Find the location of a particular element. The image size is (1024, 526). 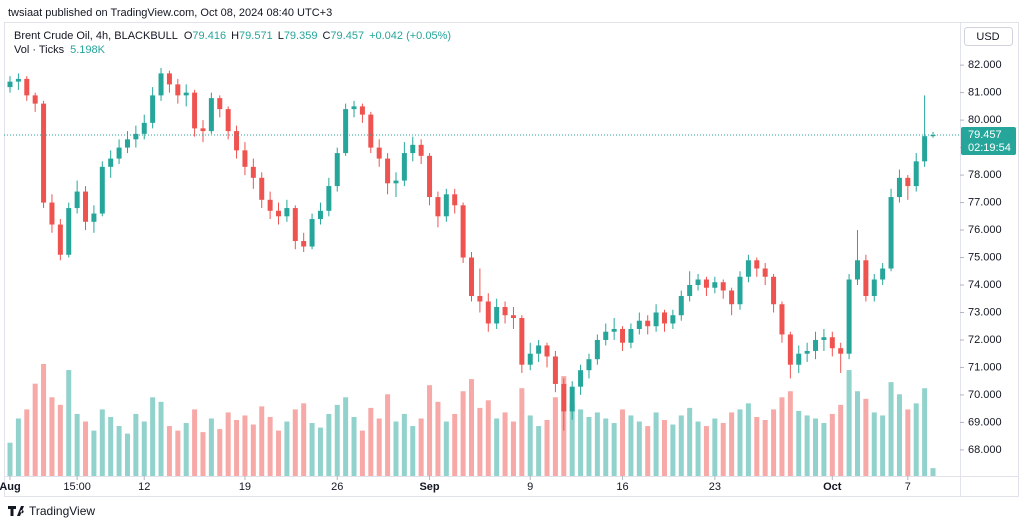

ohlc-value: 79.457 is located at coordinates (347, 36).